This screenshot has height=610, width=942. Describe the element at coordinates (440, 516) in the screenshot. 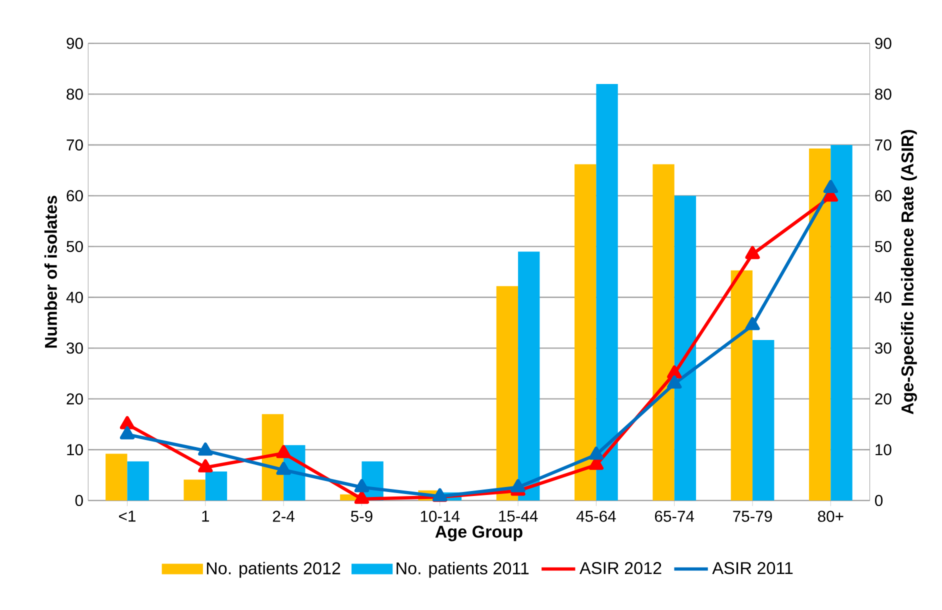

I see `x-tick-label: 10-14` at that location.